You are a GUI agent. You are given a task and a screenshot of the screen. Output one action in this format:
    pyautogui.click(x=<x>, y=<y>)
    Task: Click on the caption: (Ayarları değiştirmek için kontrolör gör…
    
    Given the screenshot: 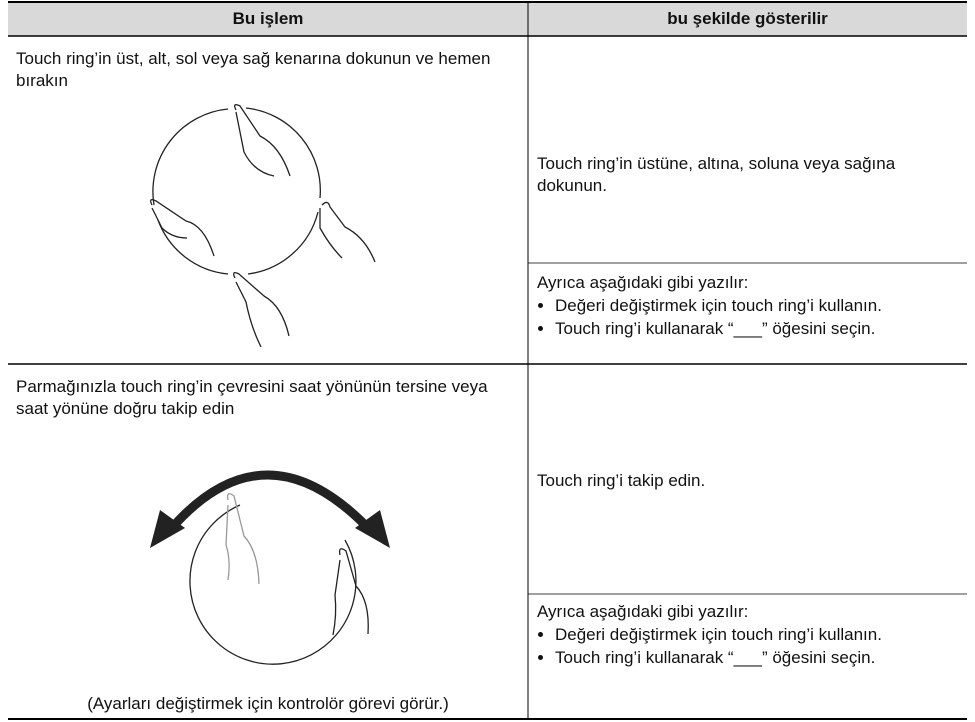 What is the action you would take?
    pyautogui.click(x=268, y=703)
    